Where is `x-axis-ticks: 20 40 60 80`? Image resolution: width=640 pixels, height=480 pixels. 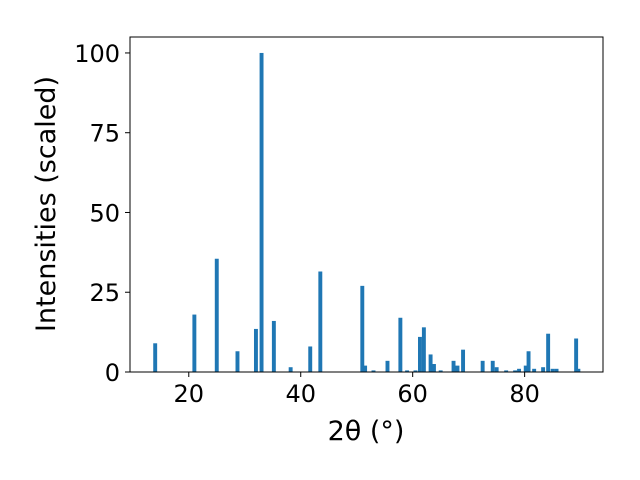 x-axis-ticks: 20 40 60 80 is located at coordinates (357, 390).